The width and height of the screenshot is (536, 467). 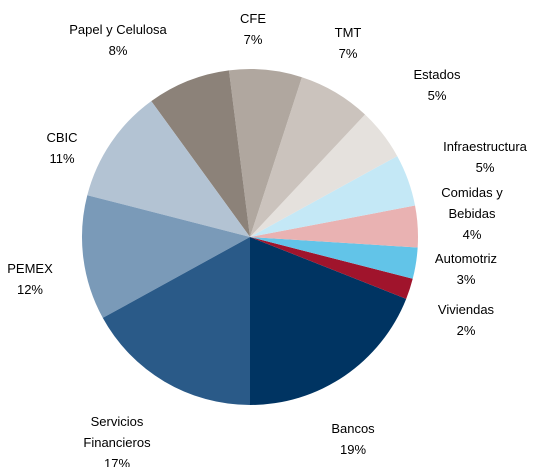 I want to click on value-label: 17%, so click(x=117, y=461).